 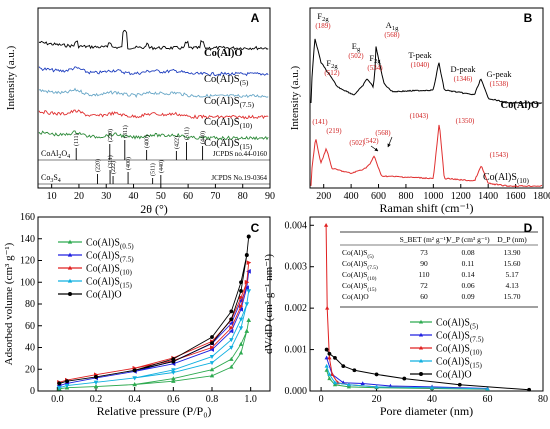 What do you see at coordinates (351, 196) in the screenshot?
I see `x-tick-label: 400` at bounding box center [351, 196].